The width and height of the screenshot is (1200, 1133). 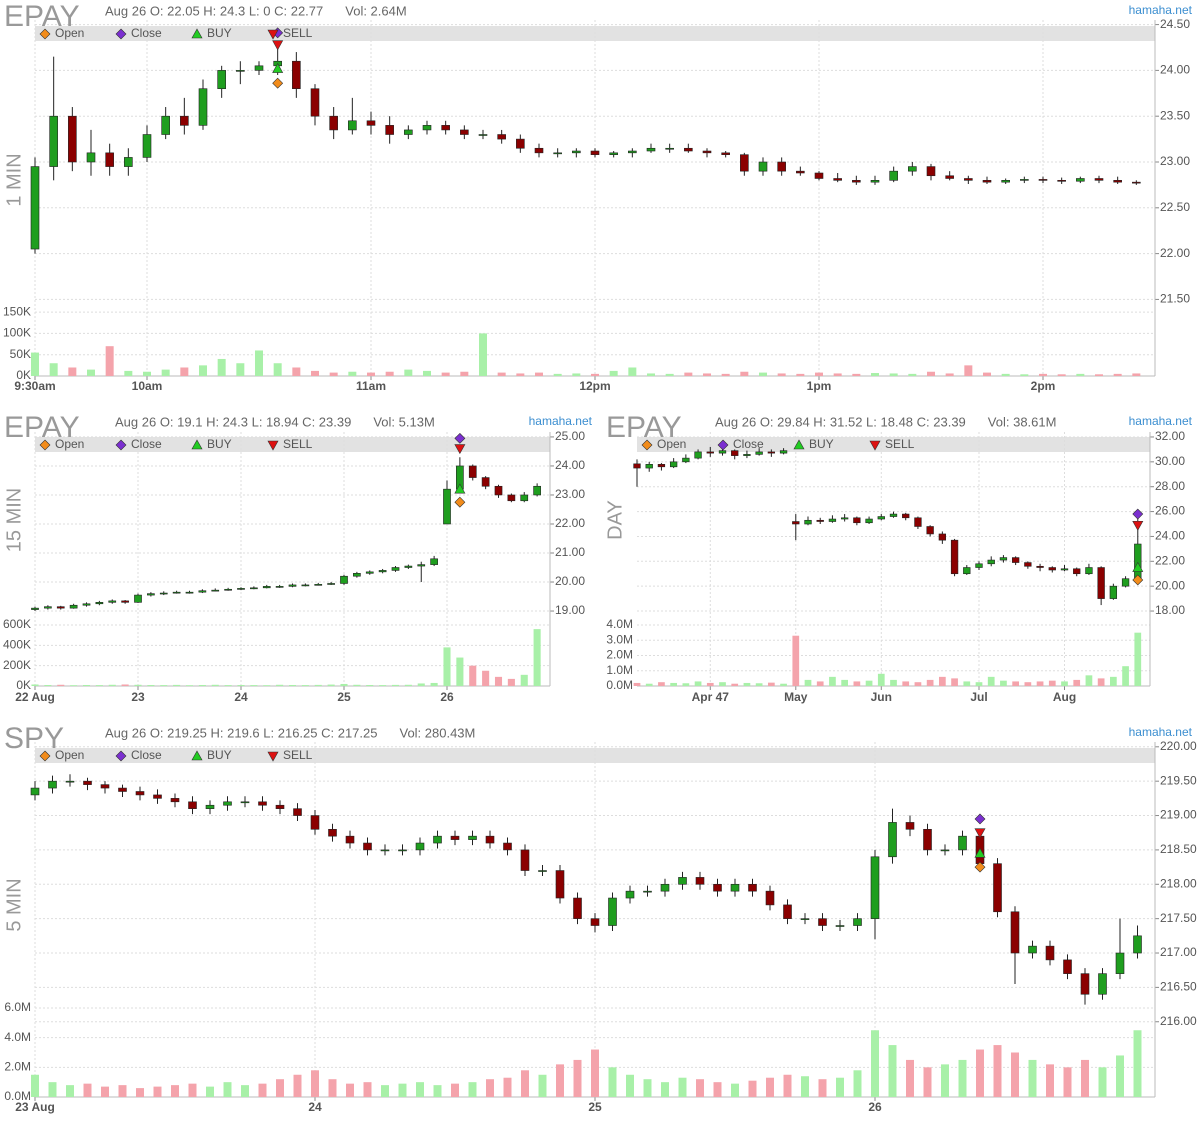 I want to click on y-tick-label: 218.00, so click(x=1178, y=883).